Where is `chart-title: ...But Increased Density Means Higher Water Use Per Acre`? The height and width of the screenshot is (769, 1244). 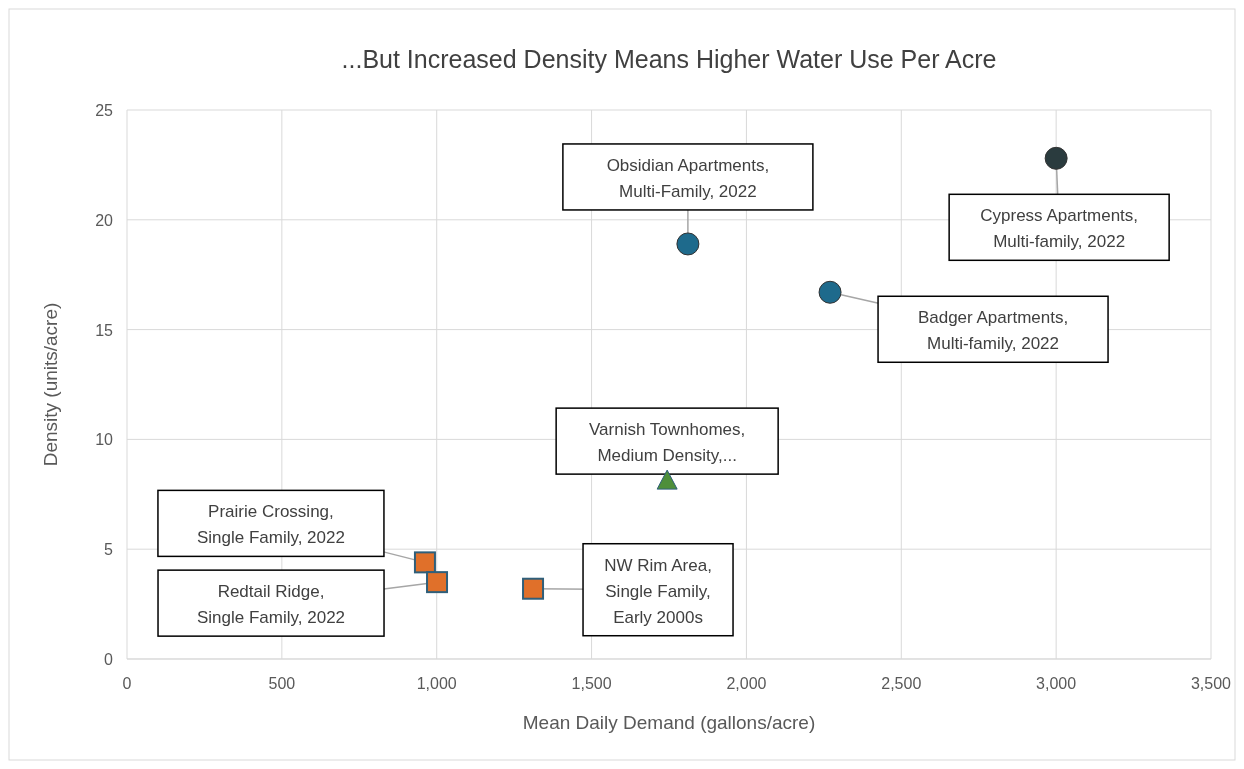 chart-title: ...But Increased Density Means Higher Water Use Per Acre is located at coordinates (669, 59).